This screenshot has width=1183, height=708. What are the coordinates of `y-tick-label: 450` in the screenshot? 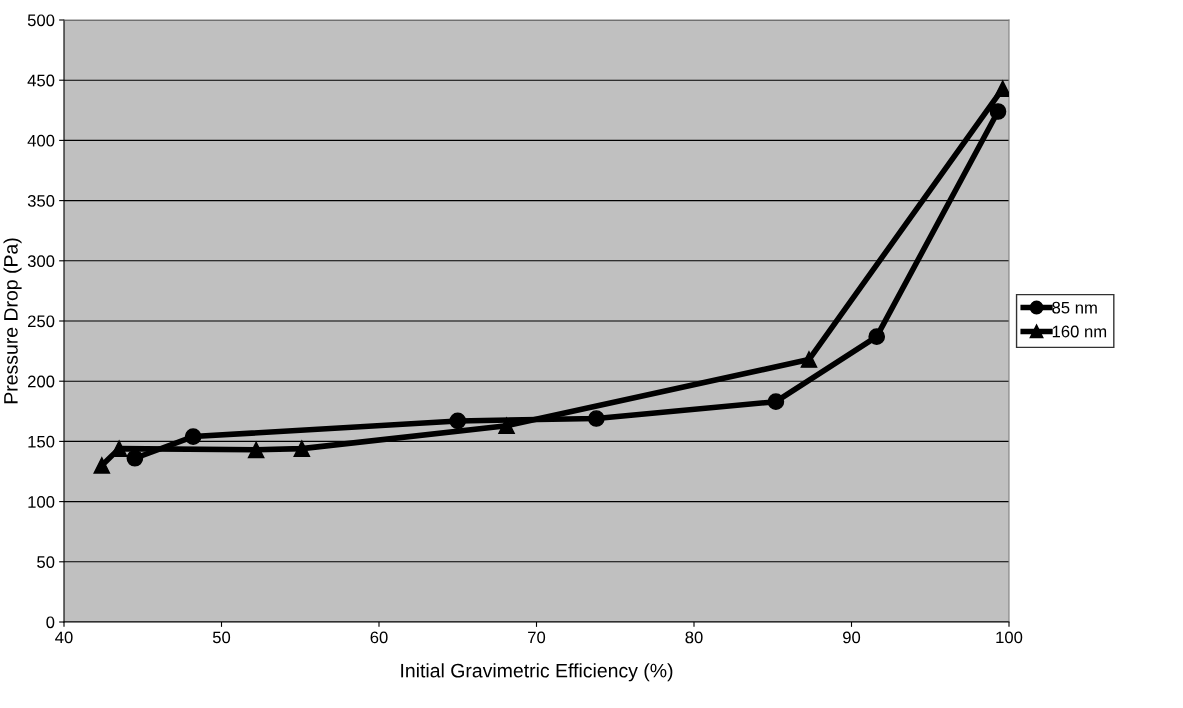 It's located at (41, 80).